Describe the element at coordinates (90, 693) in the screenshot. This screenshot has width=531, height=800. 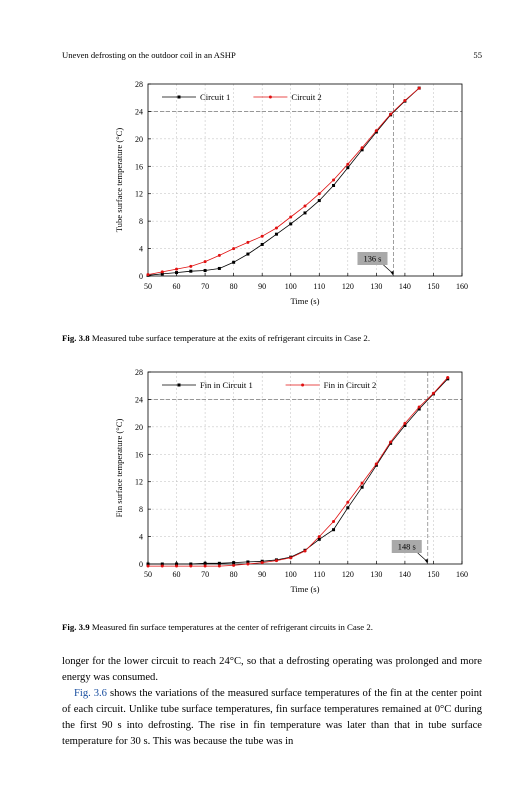
I see `figure-reference-link: Fig. 3.6` at that location.